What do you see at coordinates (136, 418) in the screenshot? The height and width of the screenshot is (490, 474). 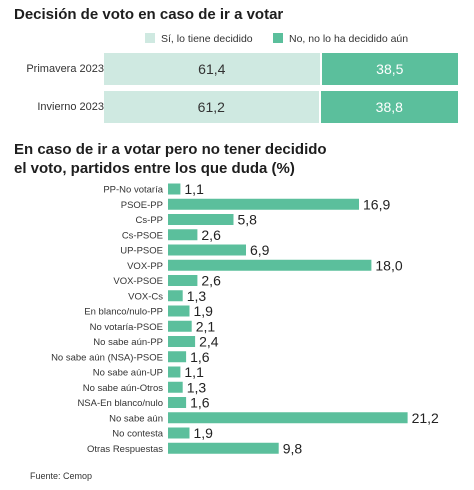 I see `category-label: No sabe aún` at bounding box center [136, 418].